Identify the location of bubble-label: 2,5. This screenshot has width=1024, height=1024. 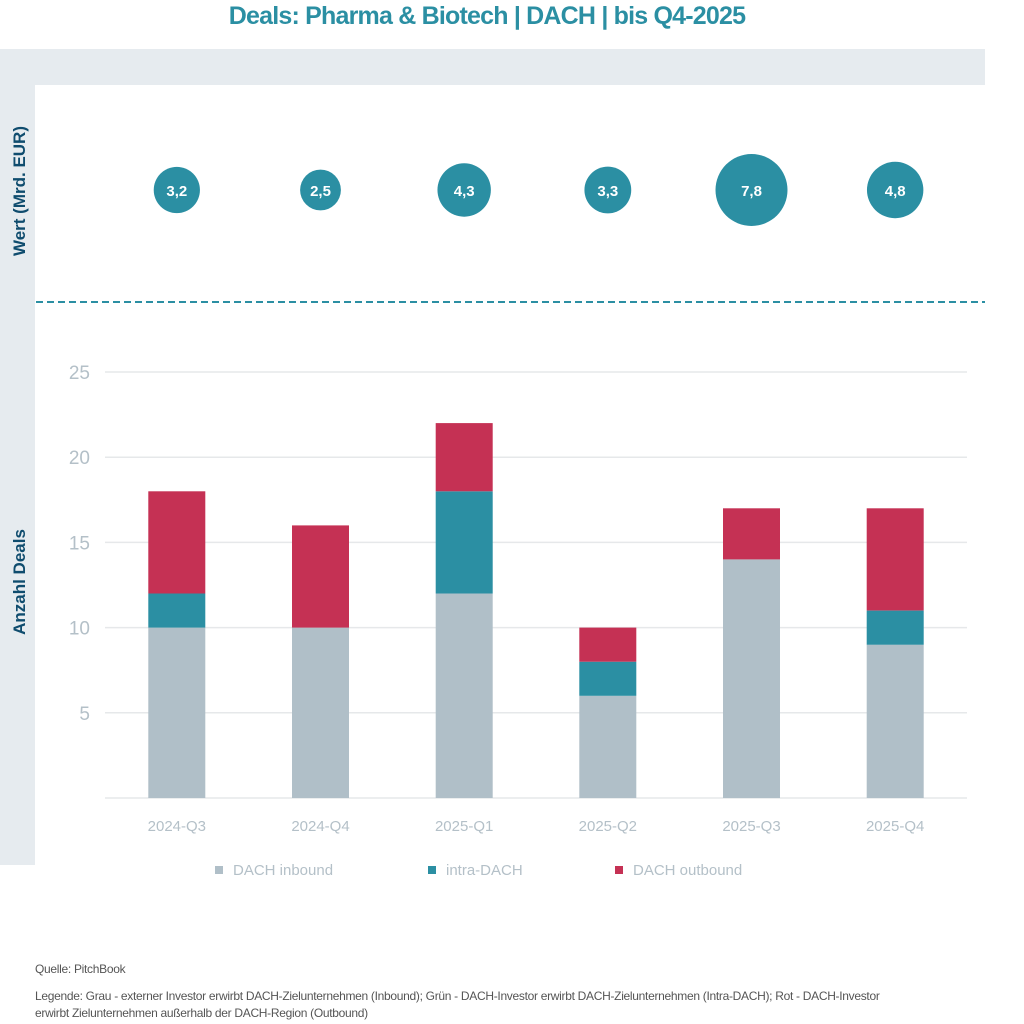
(320, 191).